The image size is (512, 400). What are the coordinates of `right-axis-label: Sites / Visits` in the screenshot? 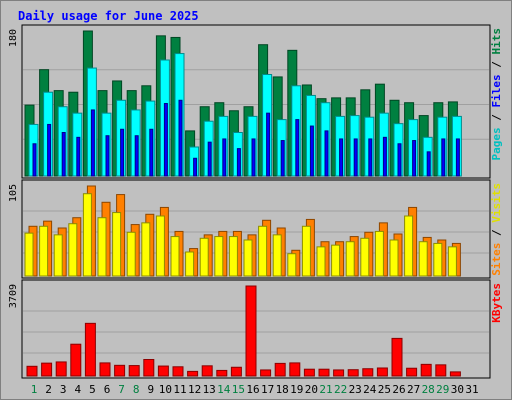 It's located at (496, 229).